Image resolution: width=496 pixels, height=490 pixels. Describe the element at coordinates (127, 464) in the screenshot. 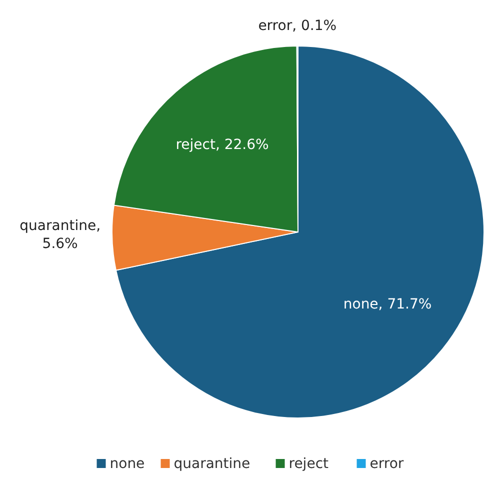

I see `legend-label: none` at that location.